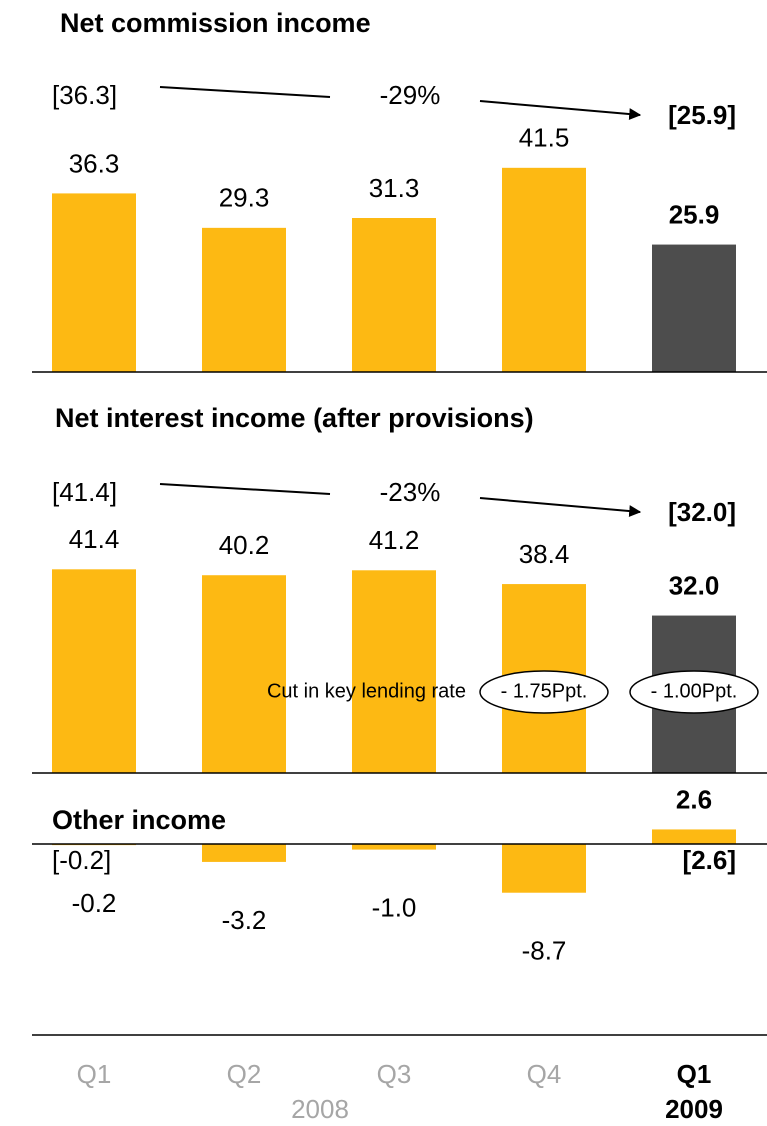 This screenshot has width=767, height=1126. I want to click on value-label: 36.3, so click(94, 163).